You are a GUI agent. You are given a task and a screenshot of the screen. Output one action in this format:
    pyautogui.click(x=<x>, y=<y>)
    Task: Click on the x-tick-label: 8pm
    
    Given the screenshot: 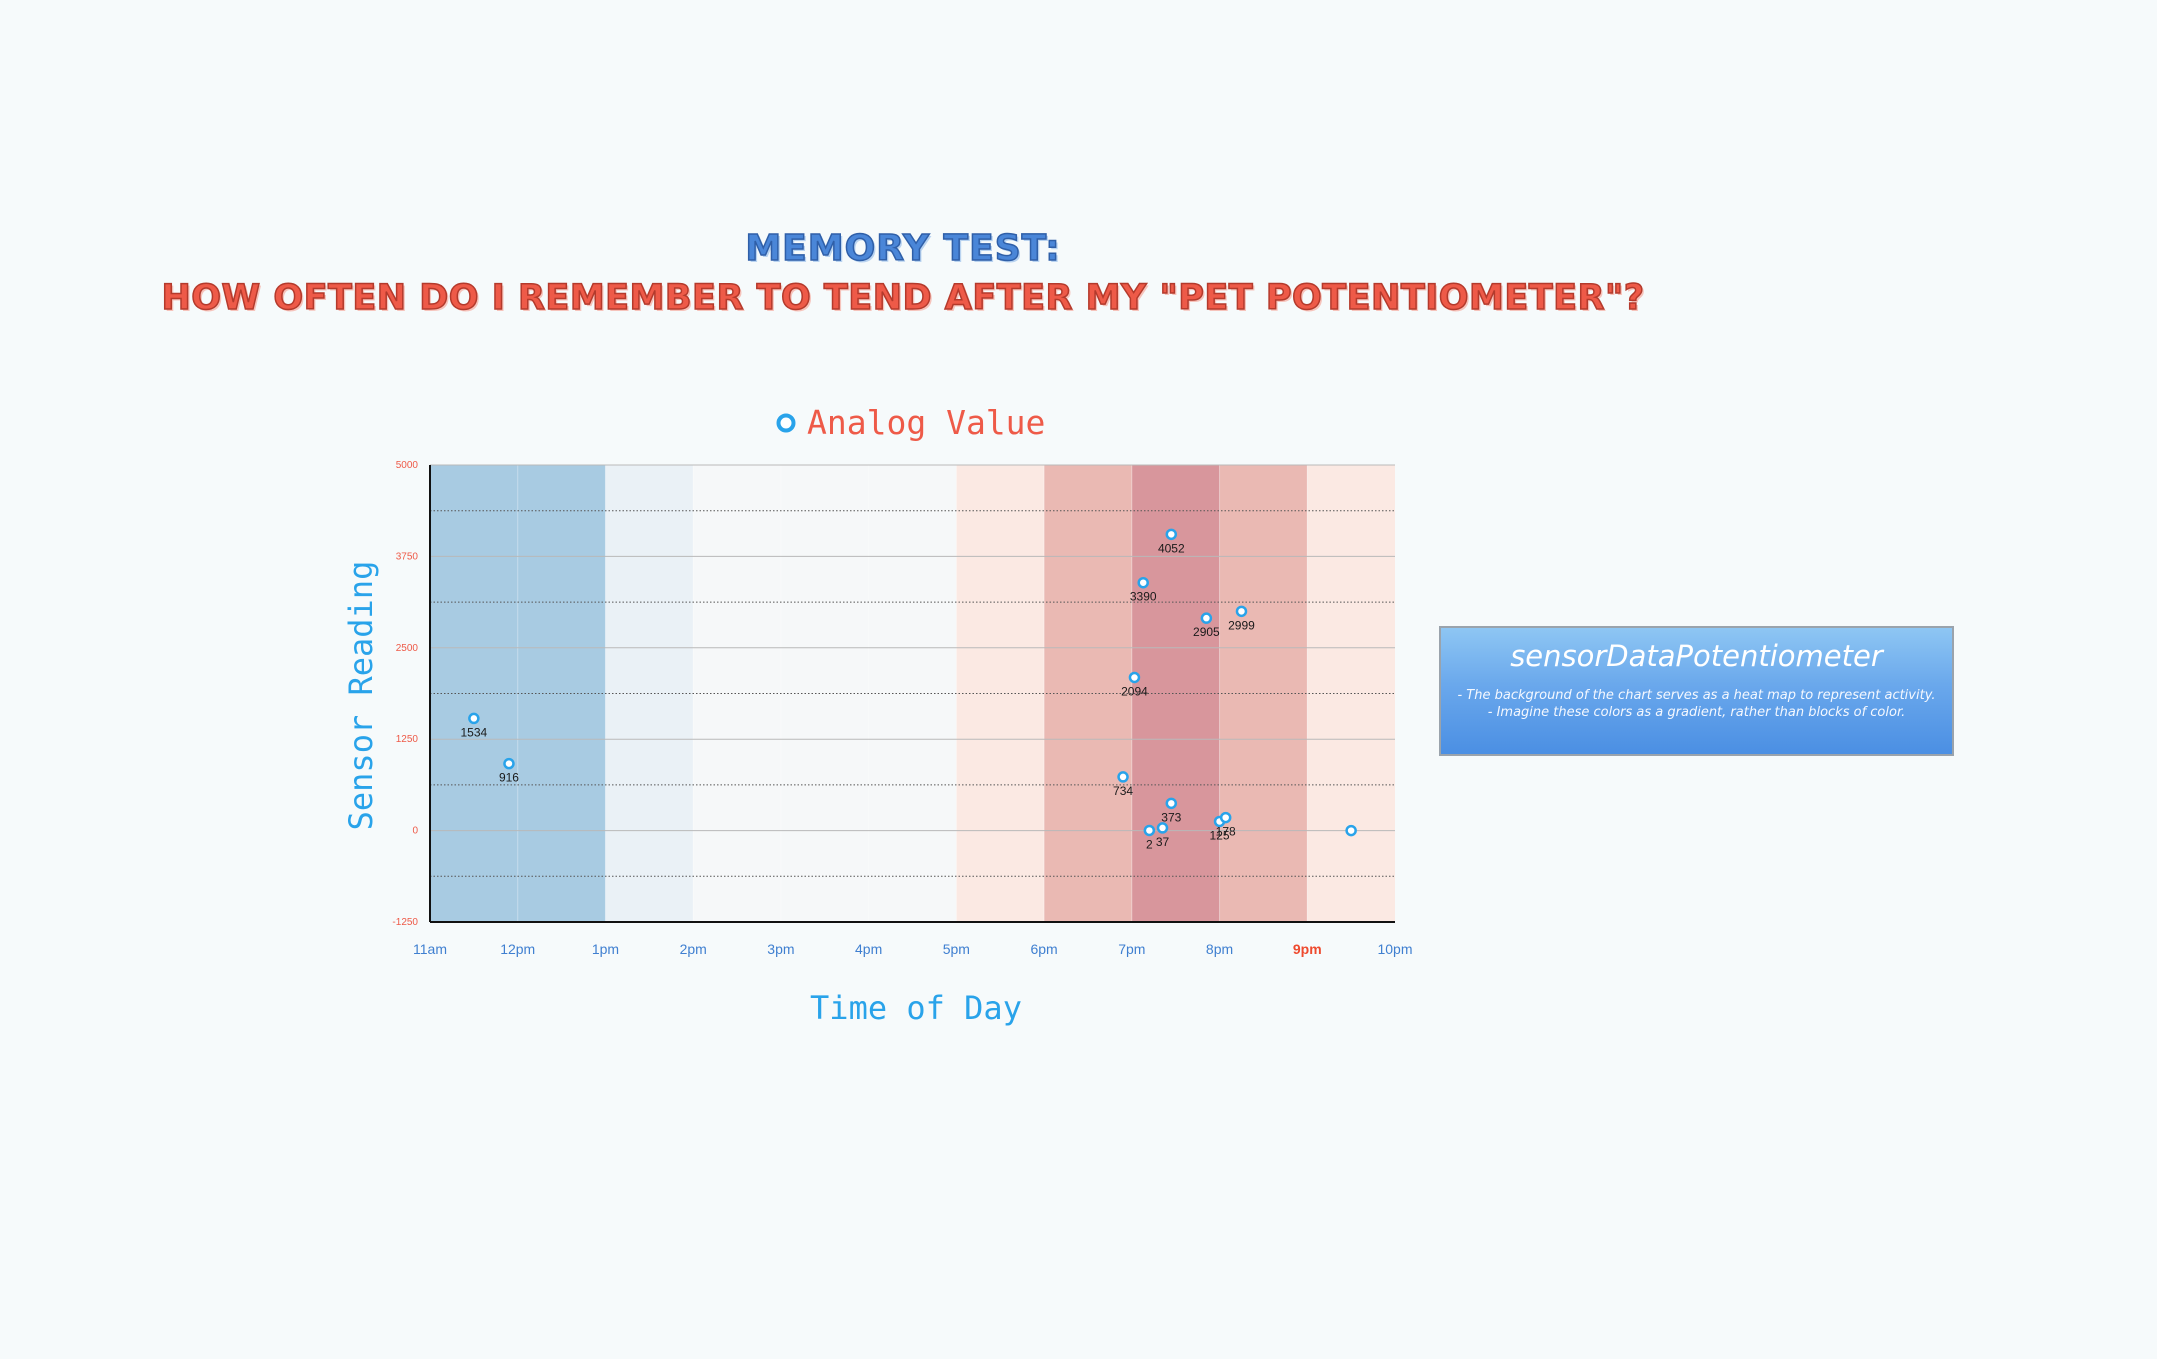 What is the action you would take?
    pyautogui.click(x=1219, y=949)
    